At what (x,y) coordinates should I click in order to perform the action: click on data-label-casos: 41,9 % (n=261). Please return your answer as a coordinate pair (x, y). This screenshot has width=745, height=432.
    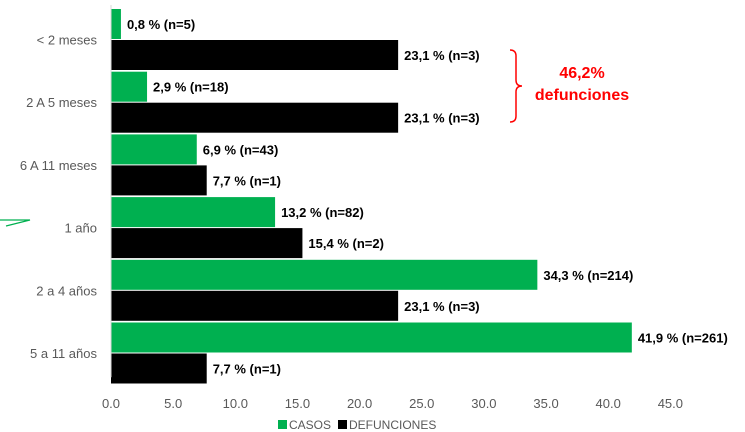
    Looking at the image, I should click on (683, 338).